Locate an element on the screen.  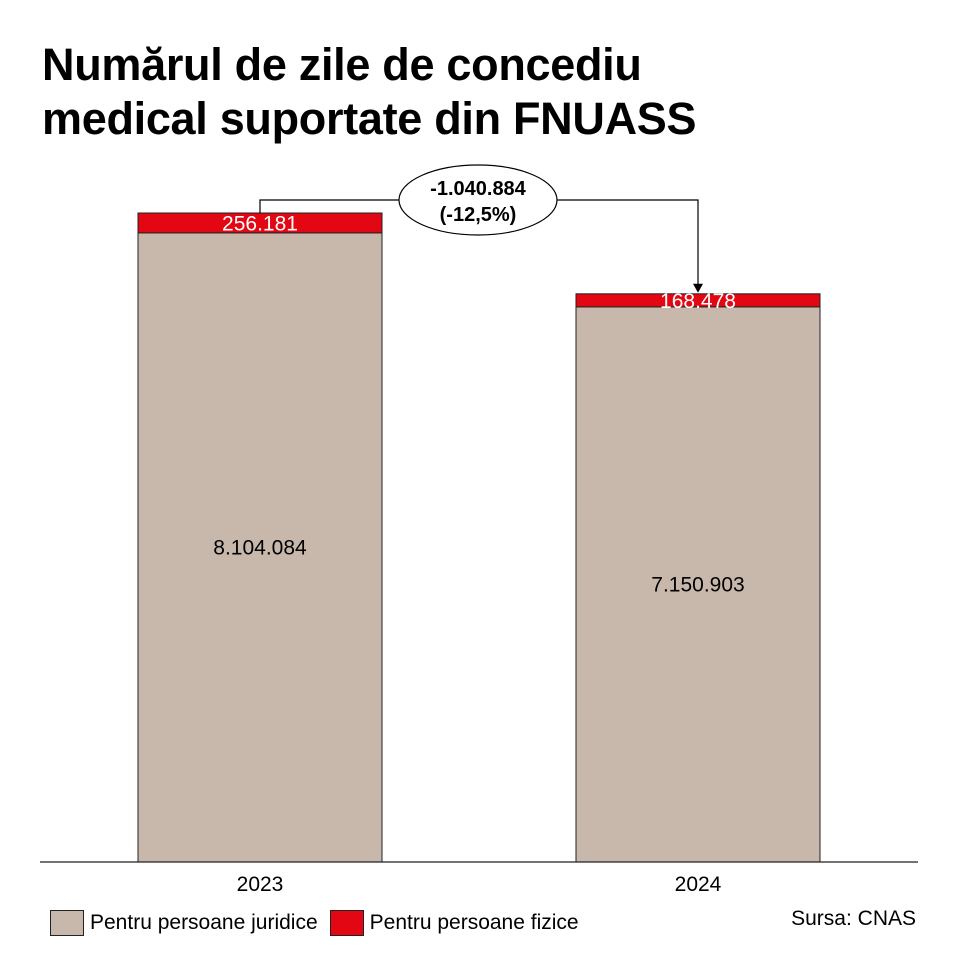
change-annotation-bubble is located at coordinates (478, 200).